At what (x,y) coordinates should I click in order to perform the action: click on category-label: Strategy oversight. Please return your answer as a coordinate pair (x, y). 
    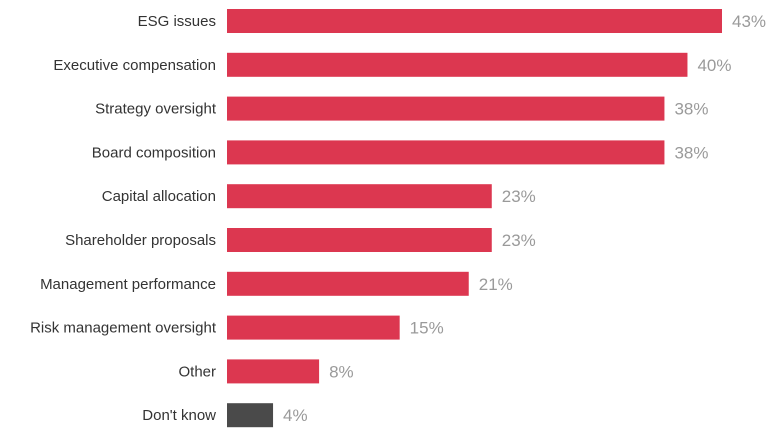
    Looking at the image, I should click on (156, 109).